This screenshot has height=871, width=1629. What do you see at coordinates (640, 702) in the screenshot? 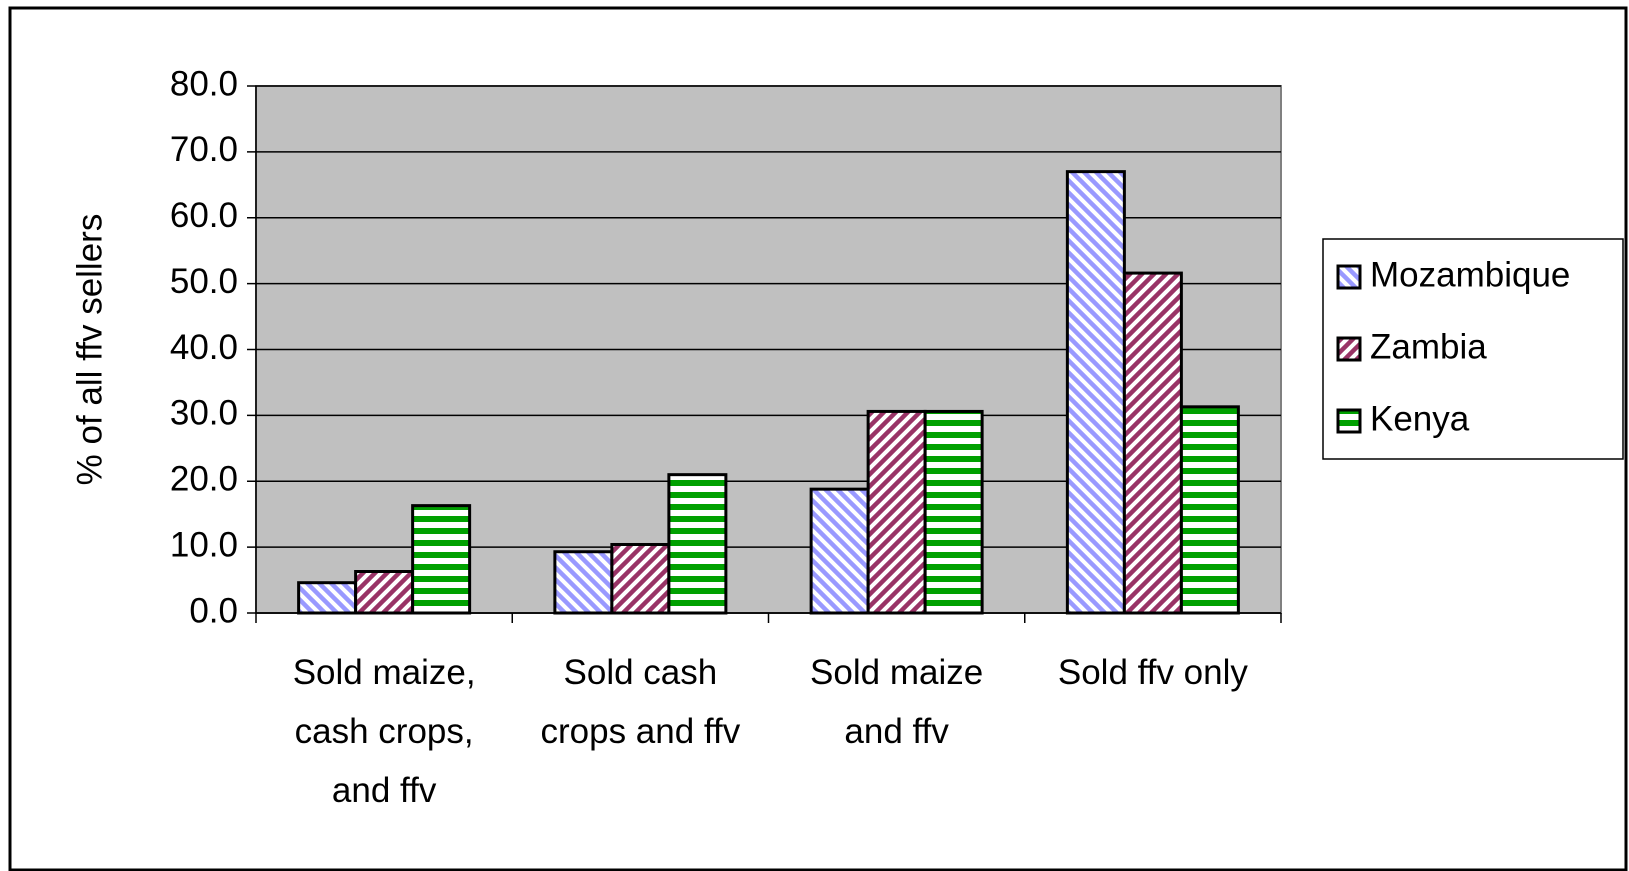
I see `x-tick-label: Sold cash crops and ffv` at bounding box center [640, 702].